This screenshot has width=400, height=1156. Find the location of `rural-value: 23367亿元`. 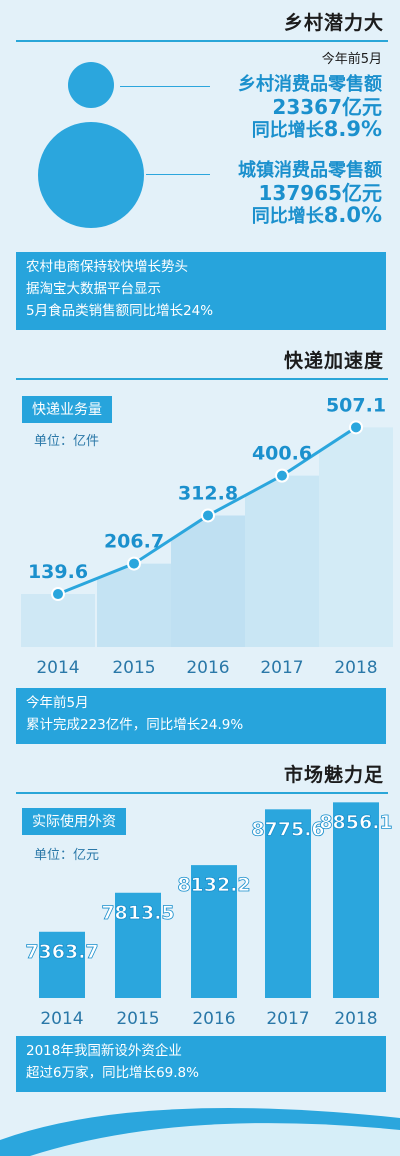

rural-value: 23367亿元 is located at coordinates (327, 107).